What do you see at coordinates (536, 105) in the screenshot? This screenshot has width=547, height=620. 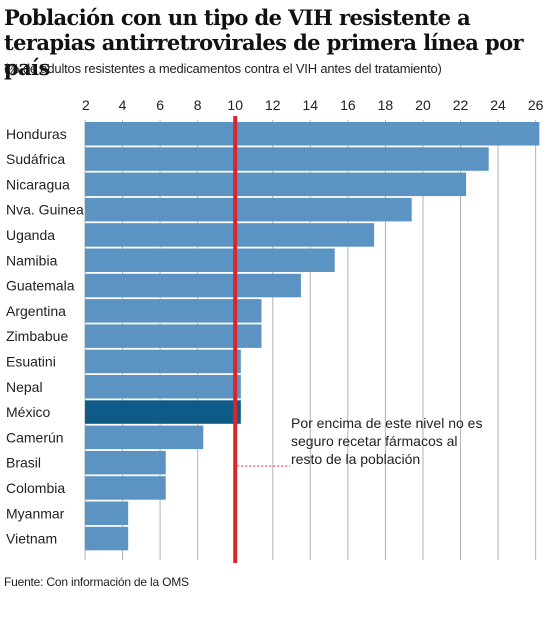 I see `x-tick-label: 26` at bounding box center [536, 105].